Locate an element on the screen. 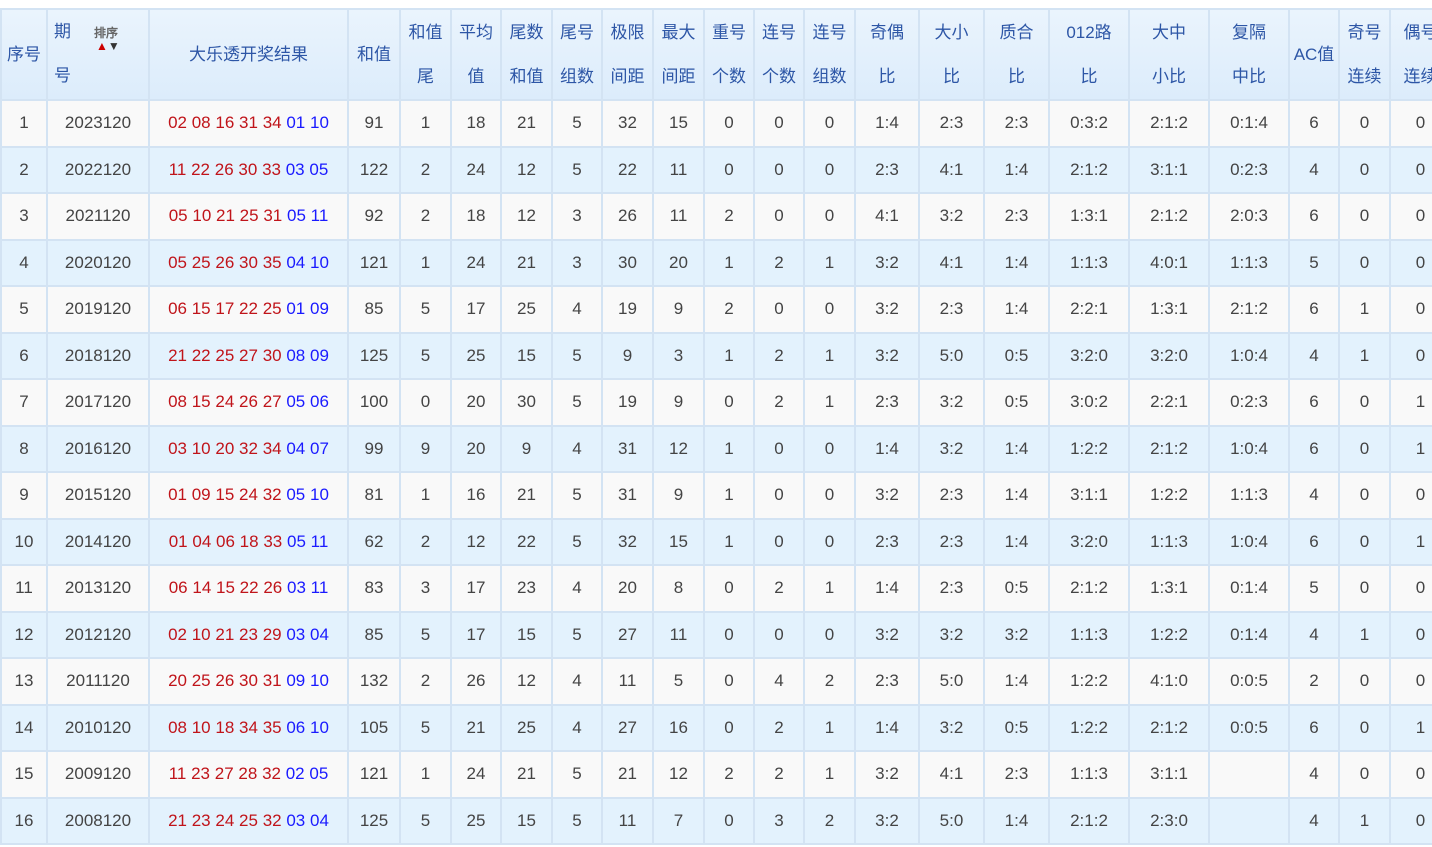 Image resolution: width=1432 pixels, height=847 pixels. cell-seq: 13 is located at coordinates (24, 681).